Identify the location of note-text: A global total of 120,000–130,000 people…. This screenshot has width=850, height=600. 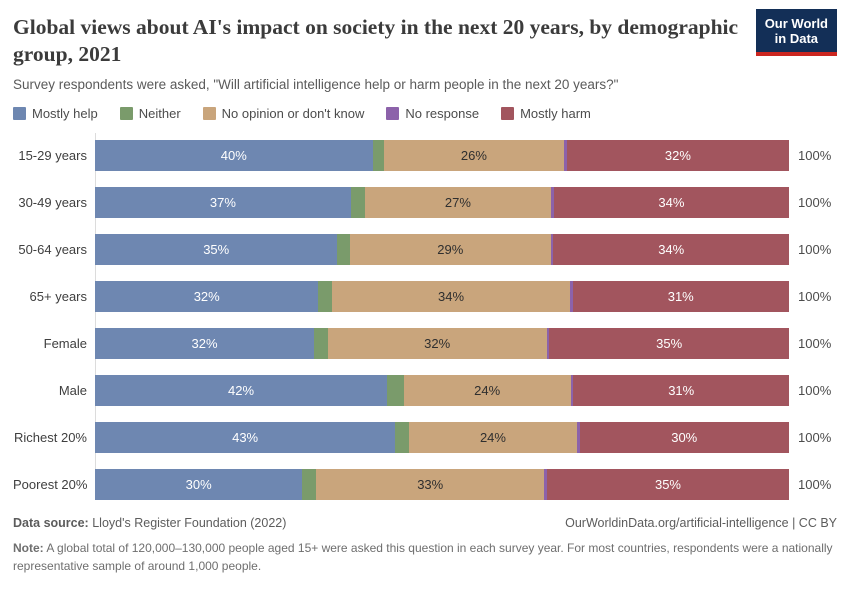
(423, 557).